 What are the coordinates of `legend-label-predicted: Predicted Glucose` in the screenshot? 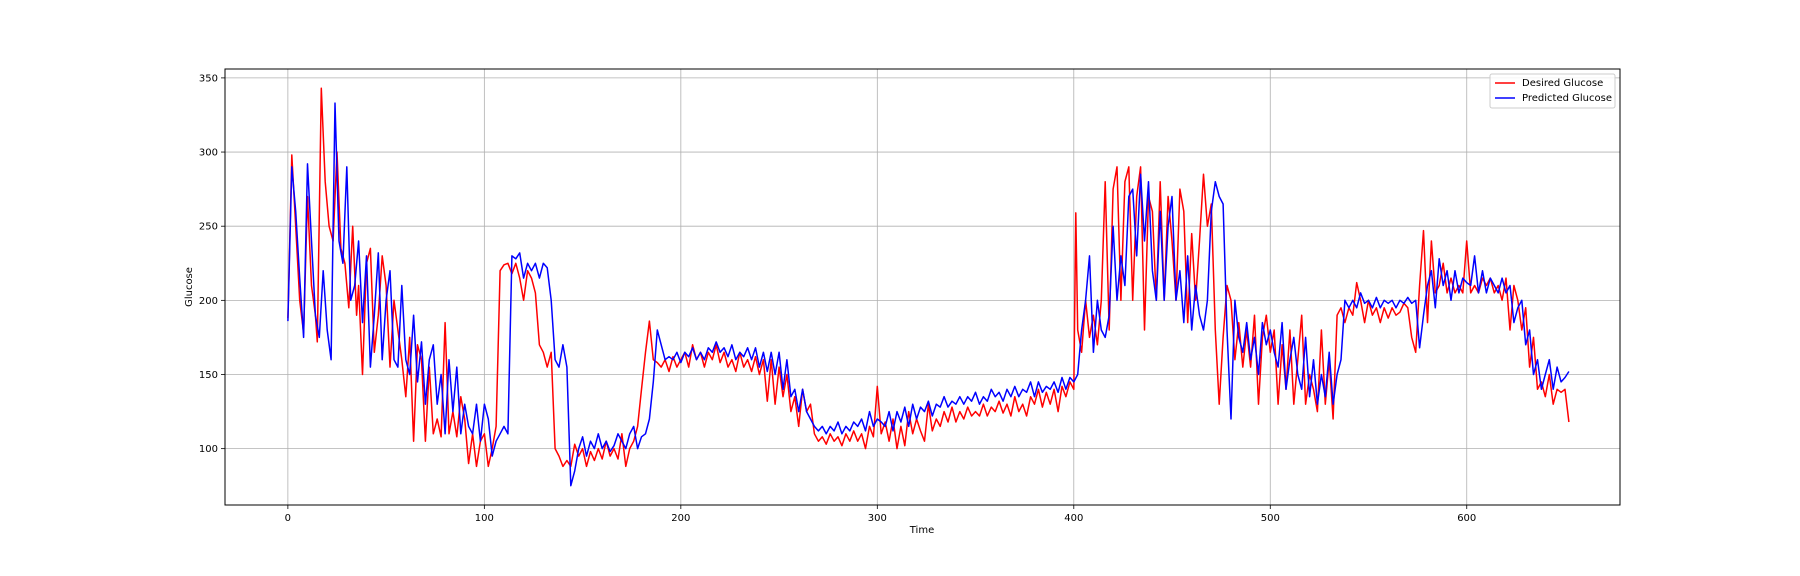 It's located at (1567, 98).